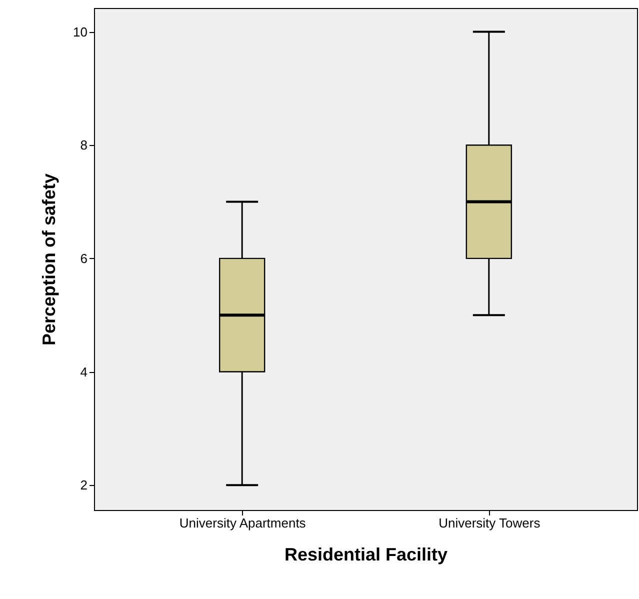 The width and height of the screenshot is (639, 599). I want to click on y-tick-label: 6, so click(84, 258).